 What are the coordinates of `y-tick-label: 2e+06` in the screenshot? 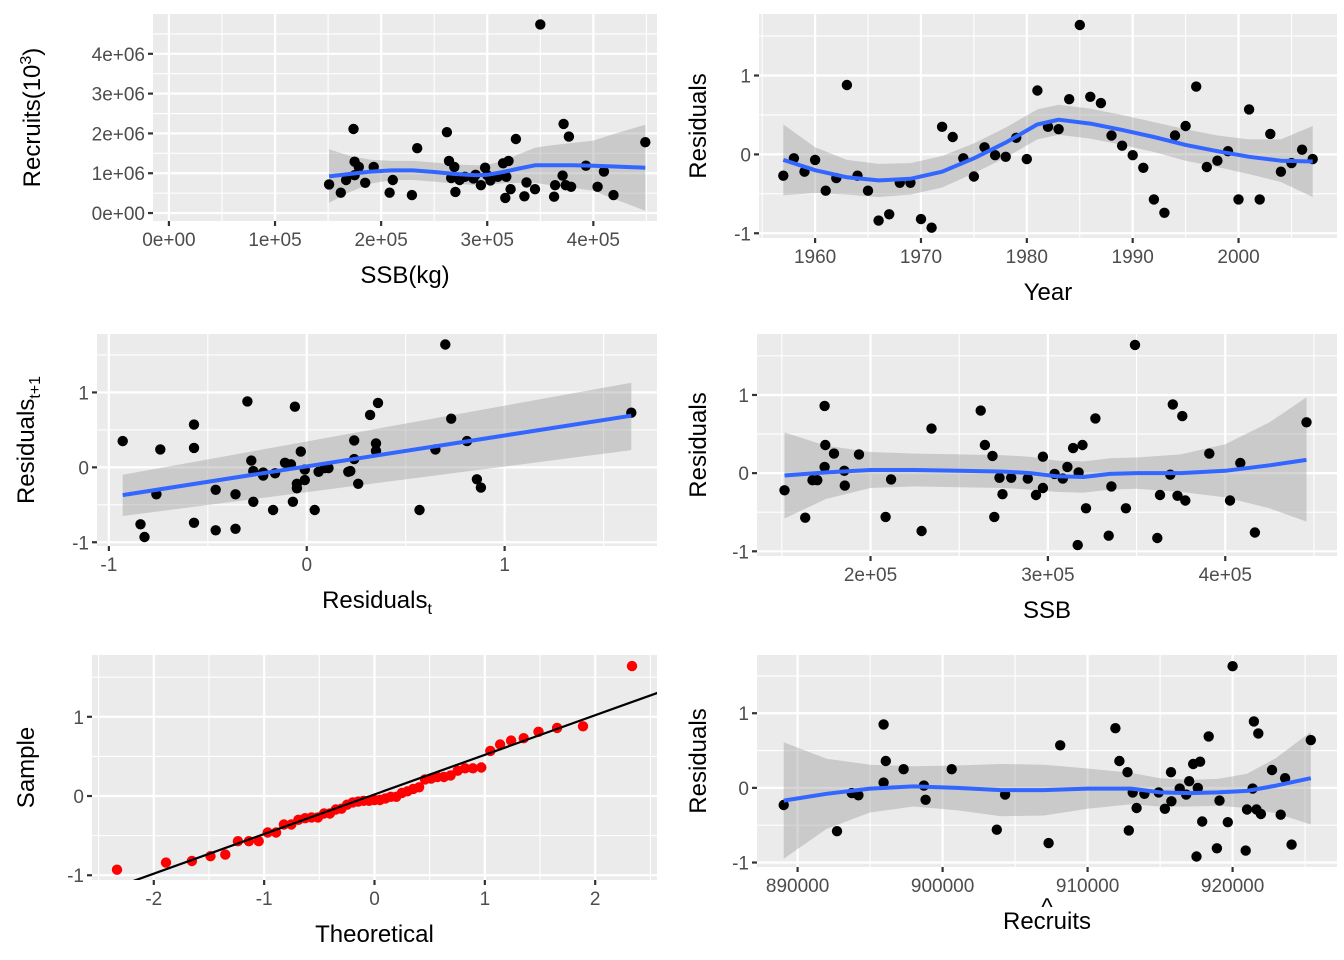 It's located at (118, 134).